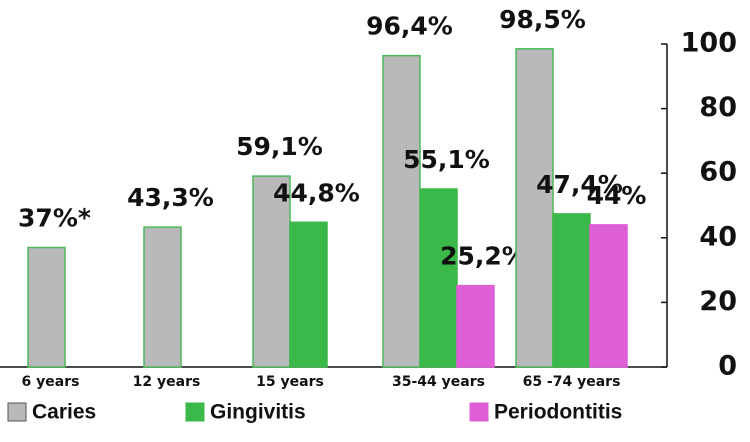 This screenshot has width=750, height=442. What do you see at coordinates (727, 366) in the screenshot?
I see `y-tick-label: 0` at bounding box center [727, 366].